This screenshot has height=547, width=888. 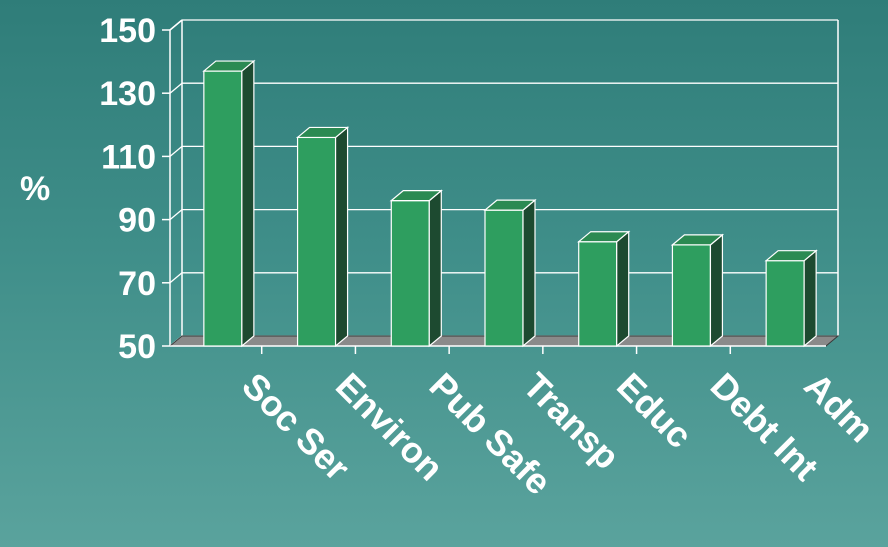 What do you see at coordinates (35, 189) in the screenshot?
I see `y-axis-label: %` at bounding box center [35, 189].